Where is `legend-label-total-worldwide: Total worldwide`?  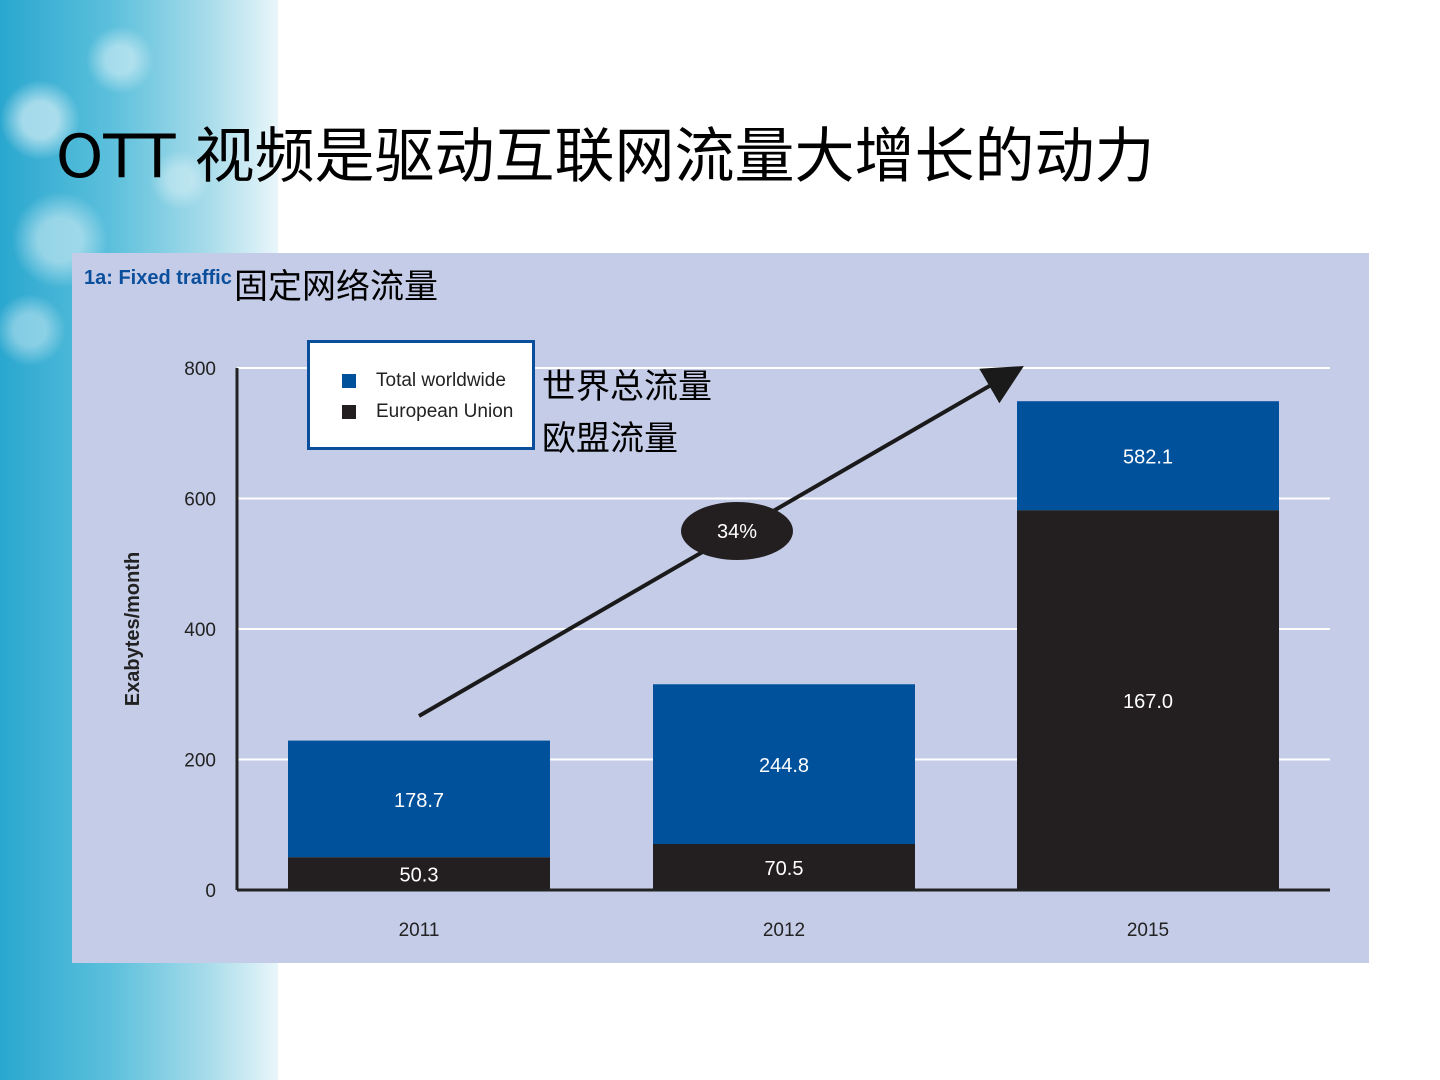 legend-label-total-worldwide: Total worldwide is located at coordinates (441, 380).